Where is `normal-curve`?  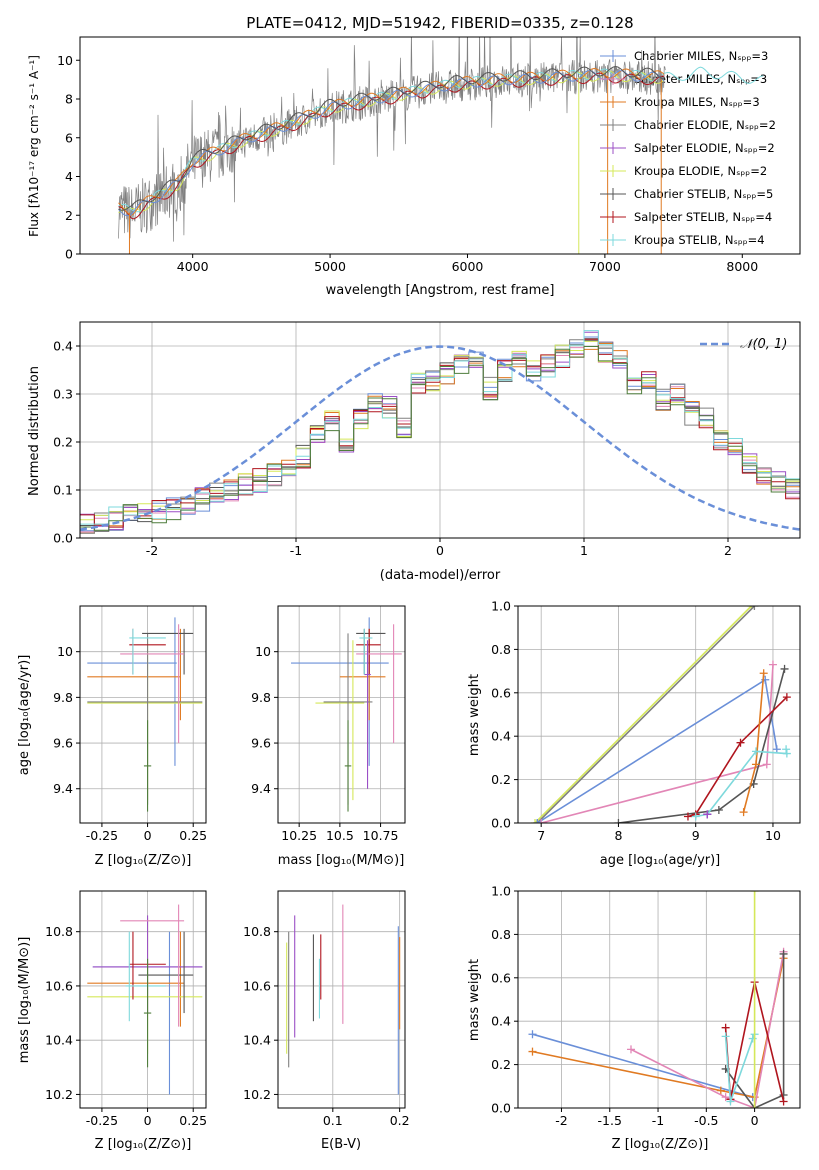
normal-curve is located at coordinates (440, 438).